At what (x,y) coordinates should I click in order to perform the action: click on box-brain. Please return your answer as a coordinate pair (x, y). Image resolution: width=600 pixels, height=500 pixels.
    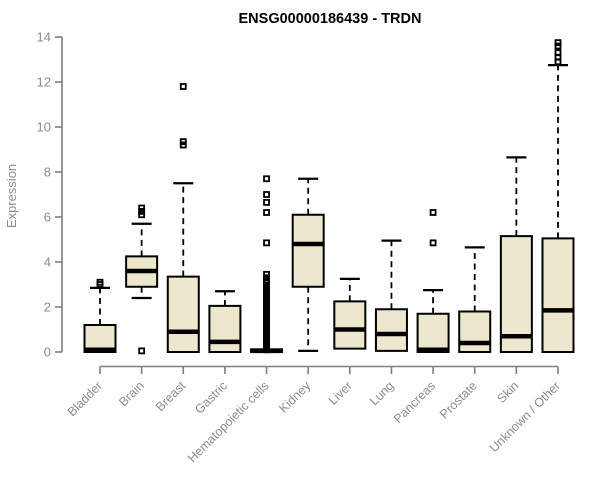
    Looking at the image, I should click on (142, 279).